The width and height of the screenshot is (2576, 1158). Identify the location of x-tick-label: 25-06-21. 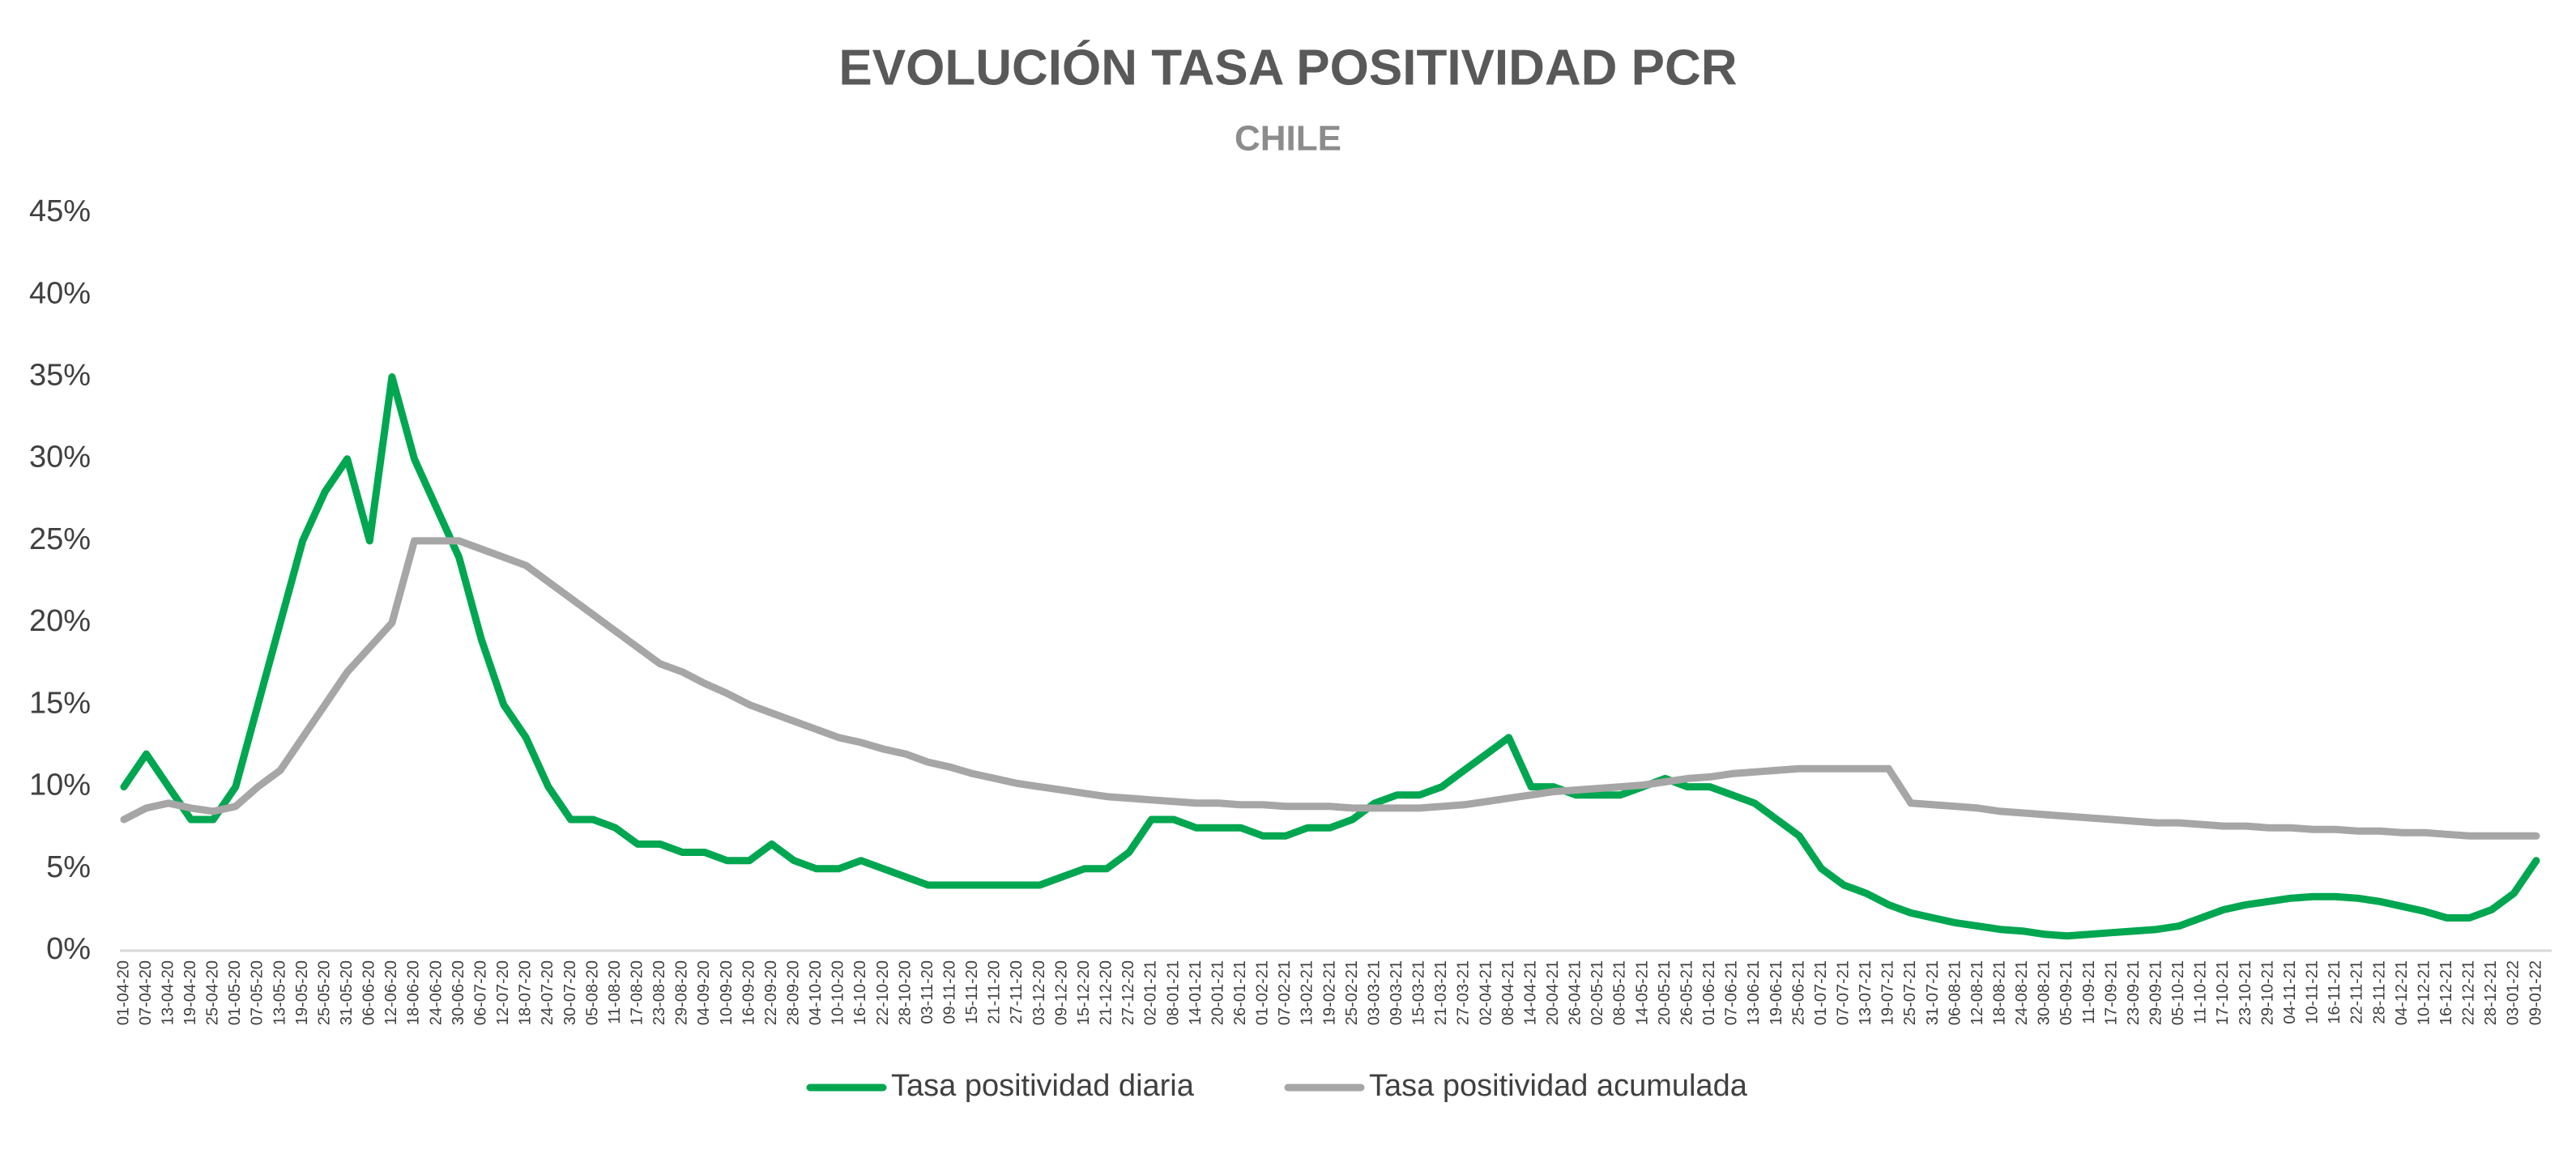
(1798, 992).